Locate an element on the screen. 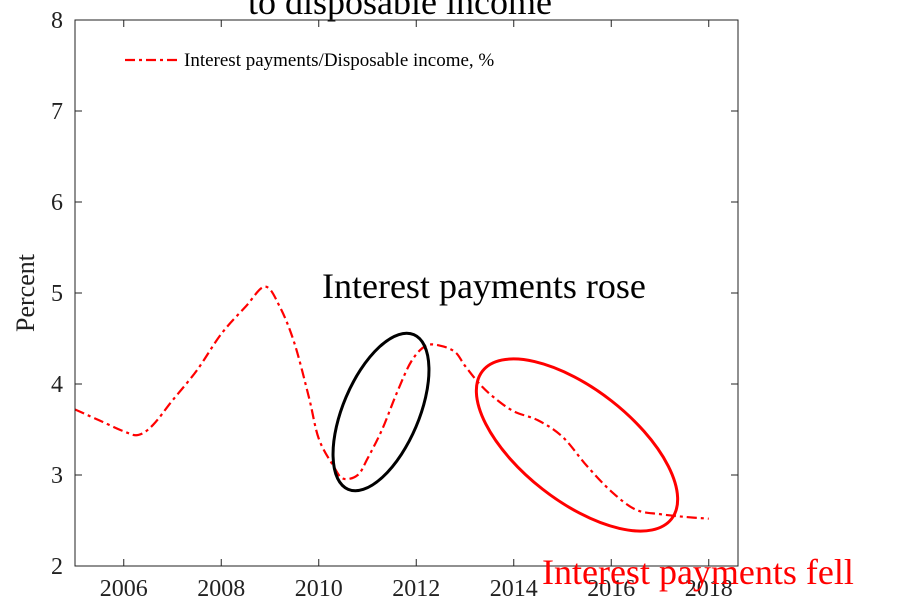 The width and height of the screenshot is (914, 605). legend: Interest payments/Disposable income, % is located at coordinates (309, 60).